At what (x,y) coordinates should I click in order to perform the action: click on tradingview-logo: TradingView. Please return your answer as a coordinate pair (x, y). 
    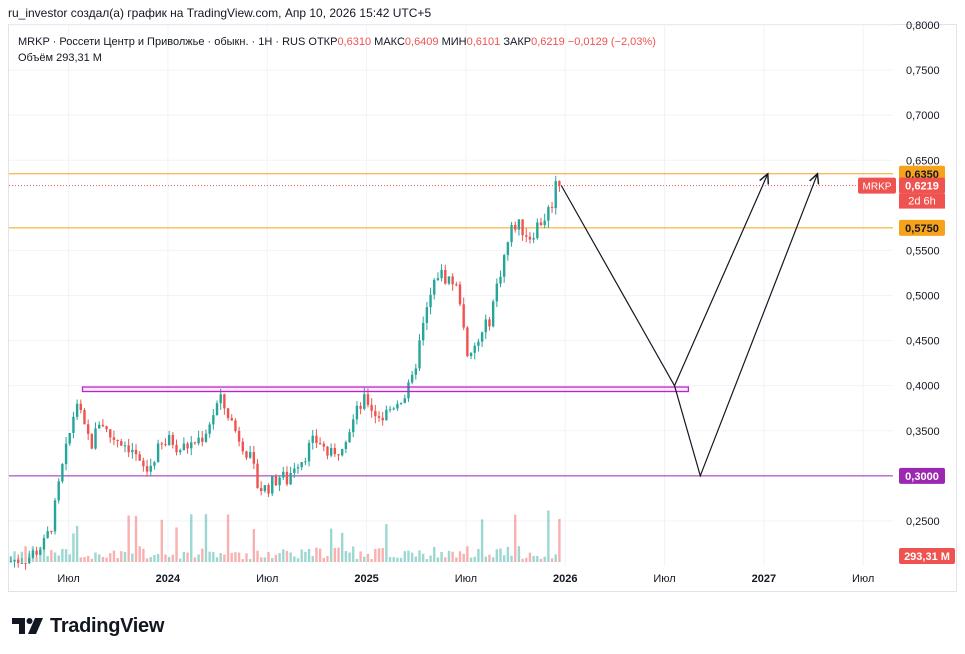
    Looking at the image, I should click on (88, 626).